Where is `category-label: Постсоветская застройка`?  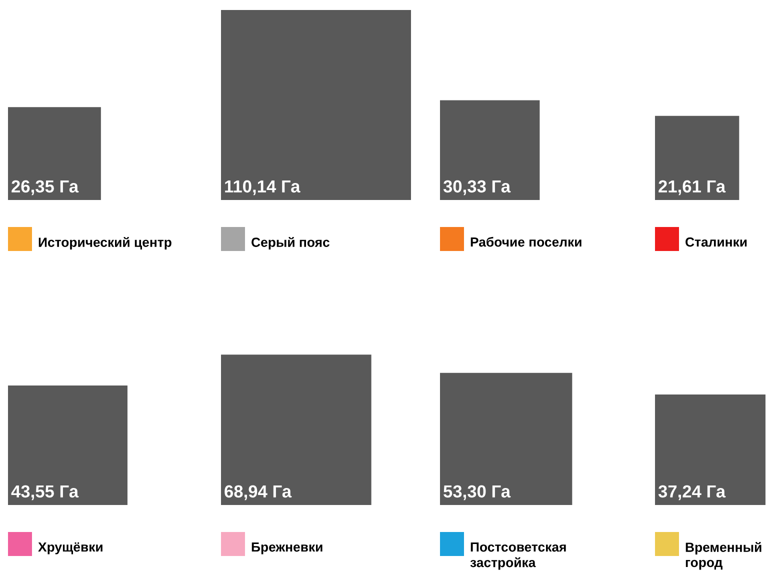
category-label: Постсоветская застройка is located at coordinates (518, 556).